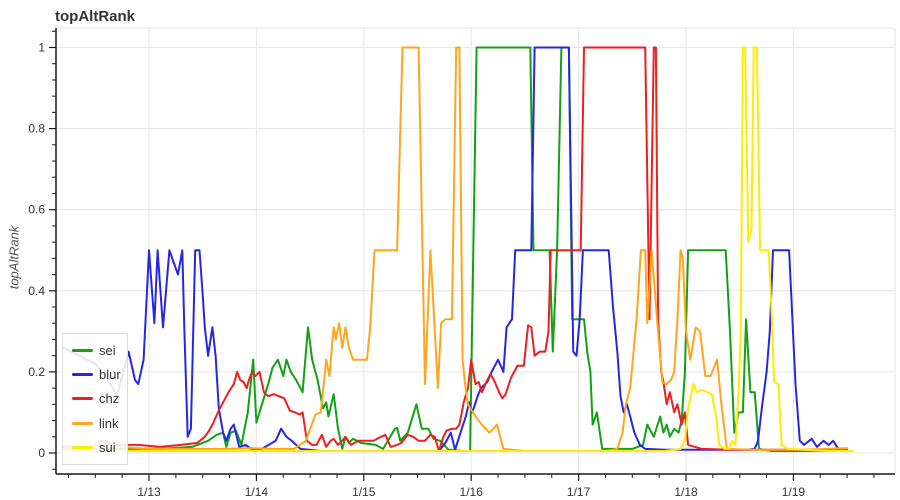  I want to click on y-tick-label: 0.8, so click(36, 129).